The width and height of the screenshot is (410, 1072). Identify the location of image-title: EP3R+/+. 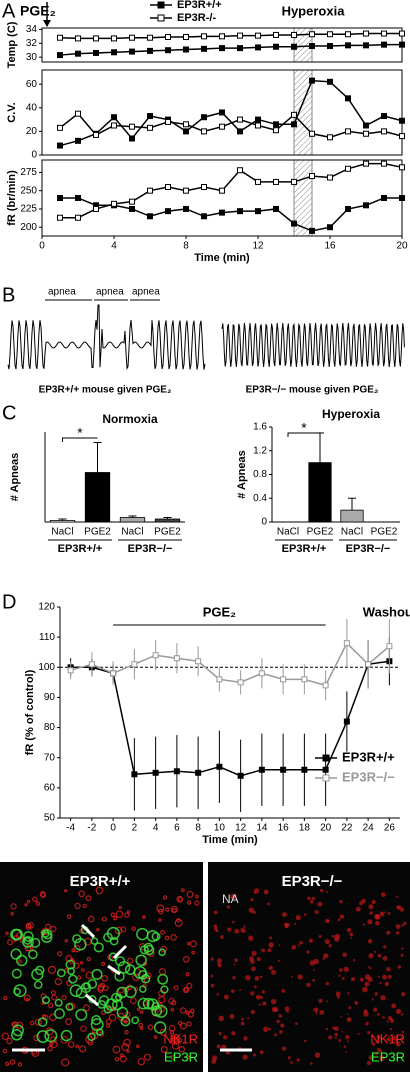
(100, 881).